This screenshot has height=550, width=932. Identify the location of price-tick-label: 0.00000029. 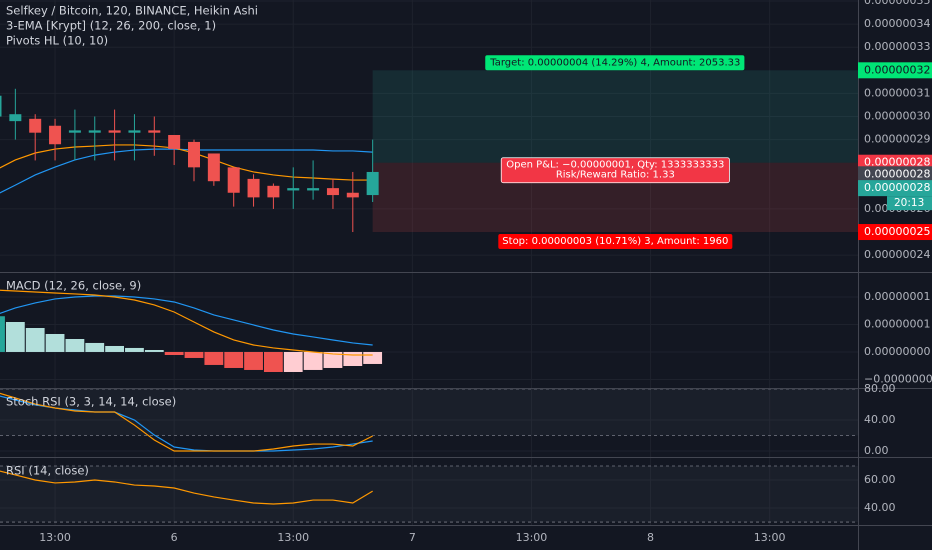
(897, 139).